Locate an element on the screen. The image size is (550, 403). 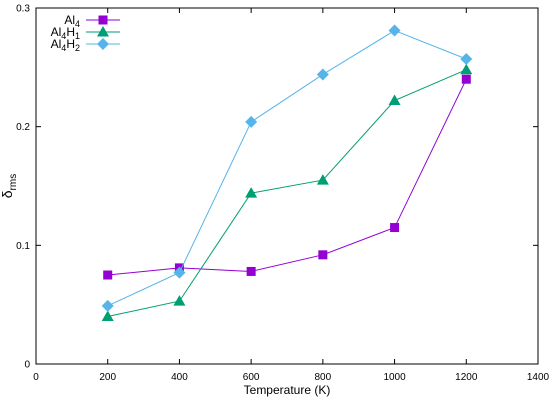
y-tick-label: 0.2 is located at coordinates (23, 127).